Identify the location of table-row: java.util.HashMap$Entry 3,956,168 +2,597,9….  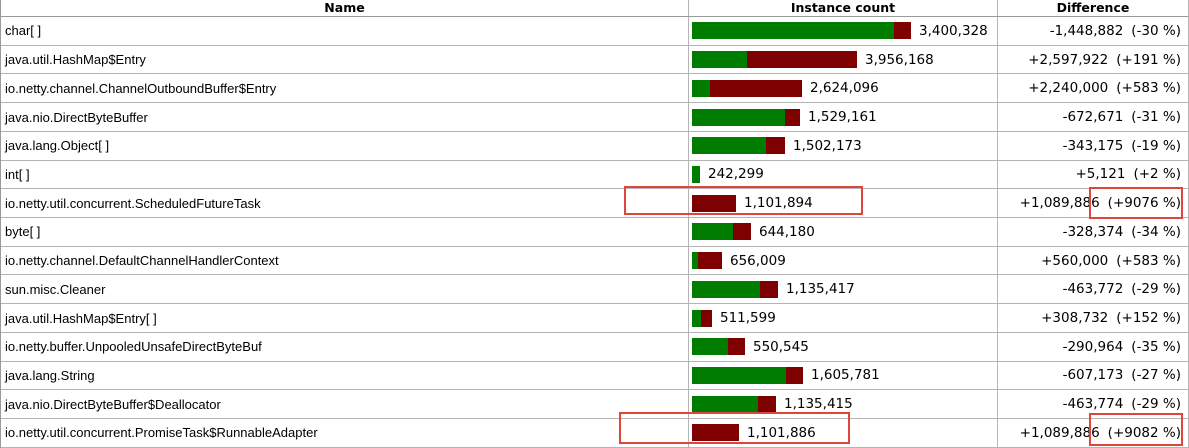
(594, 60).